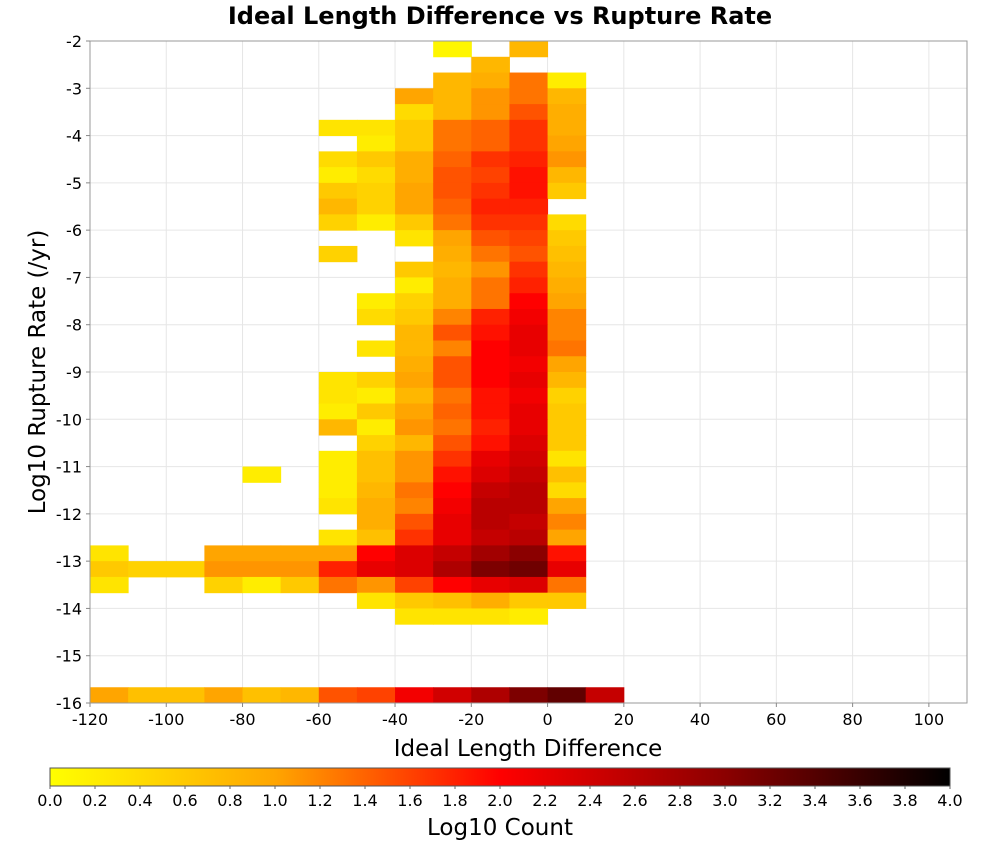 The image size is (1000, 850). Describe the element at coordinates (49, 800) in the screenshot. I see `colorbar-tick-label: 0.0` at that location.